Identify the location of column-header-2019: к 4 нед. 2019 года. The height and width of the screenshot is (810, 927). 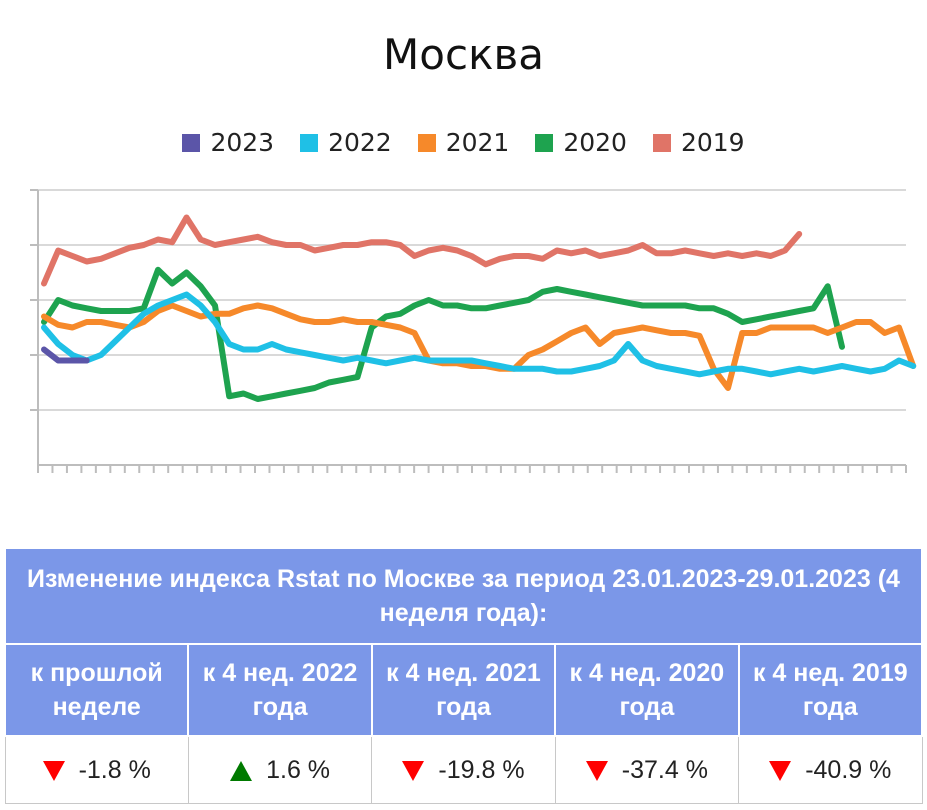
(830, 690).